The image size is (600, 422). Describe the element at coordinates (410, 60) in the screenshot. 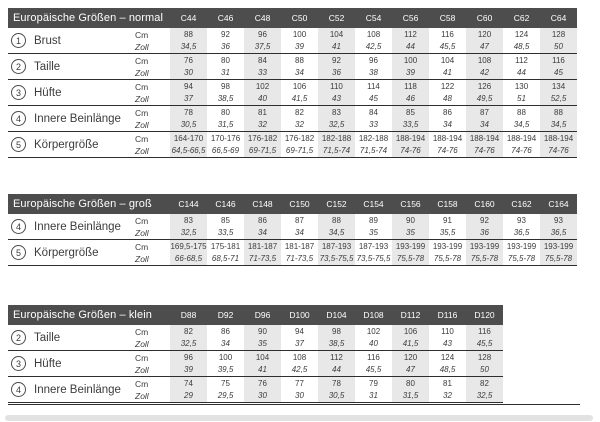

I see `value-cm: 100` at that location.